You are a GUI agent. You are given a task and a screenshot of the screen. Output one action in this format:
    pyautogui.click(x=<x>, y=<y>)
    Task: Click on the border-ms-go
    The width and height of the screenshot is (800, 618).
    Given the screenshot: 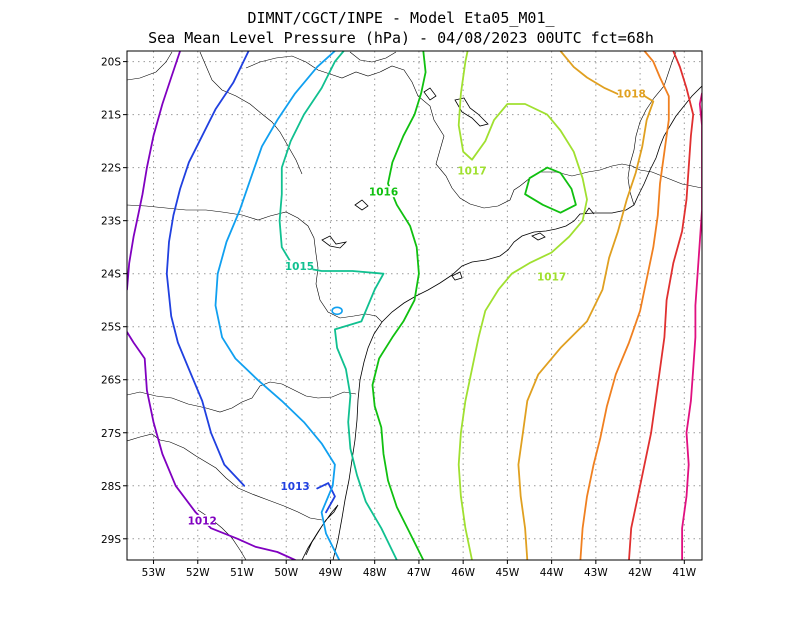 What is the action you would take?
    pyautogui.click(x=373, y=57)
    